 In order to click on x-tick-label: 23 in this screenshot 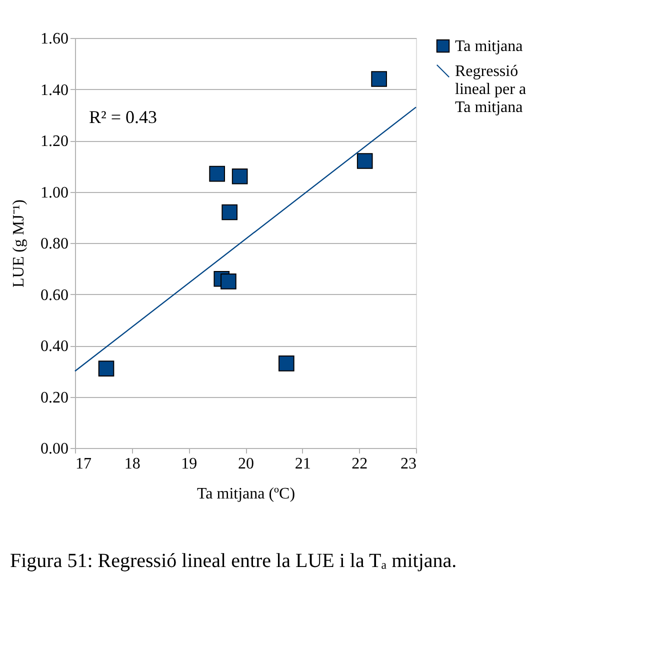, I will do `click(408, 464)`.